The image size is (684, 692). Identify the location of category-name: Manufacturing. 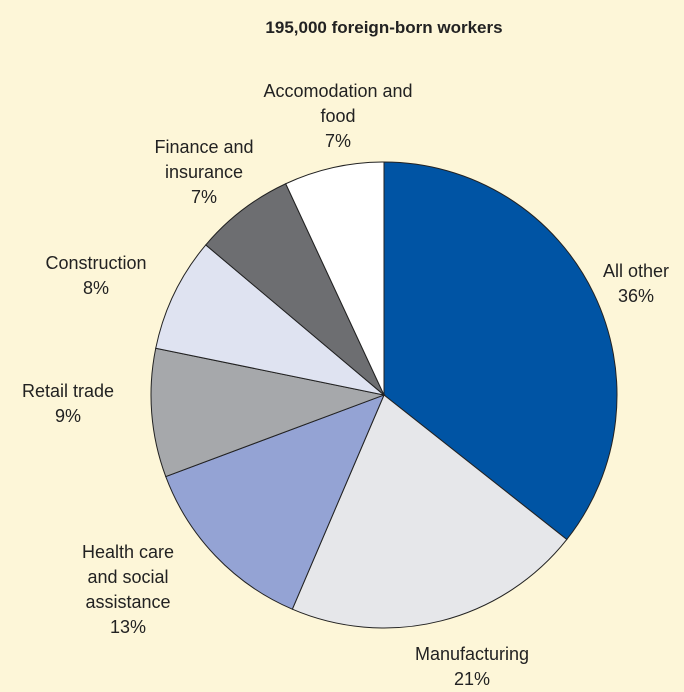
(472, 654).